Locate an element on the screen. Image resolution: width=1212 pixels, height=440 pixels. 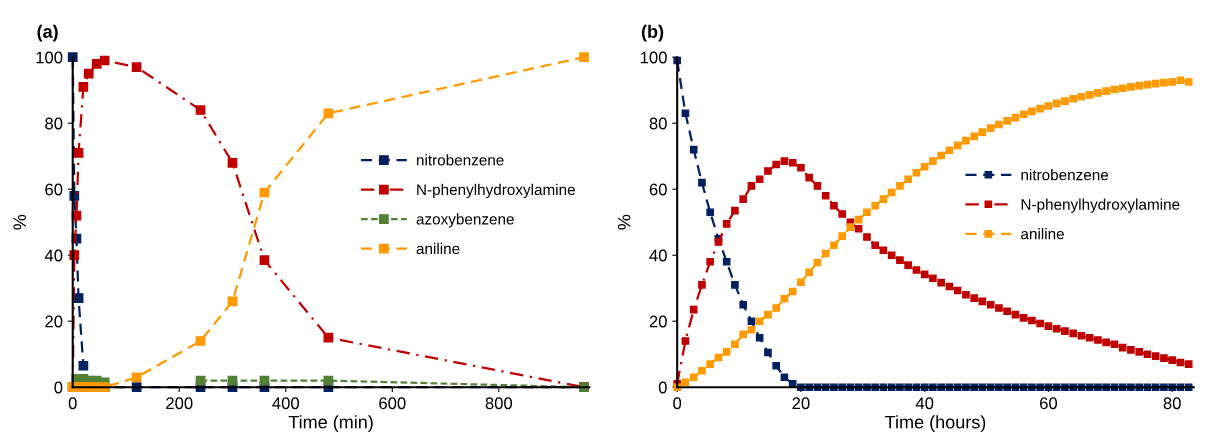
x-tick-label: 40 is located at coordinates (924, 403).